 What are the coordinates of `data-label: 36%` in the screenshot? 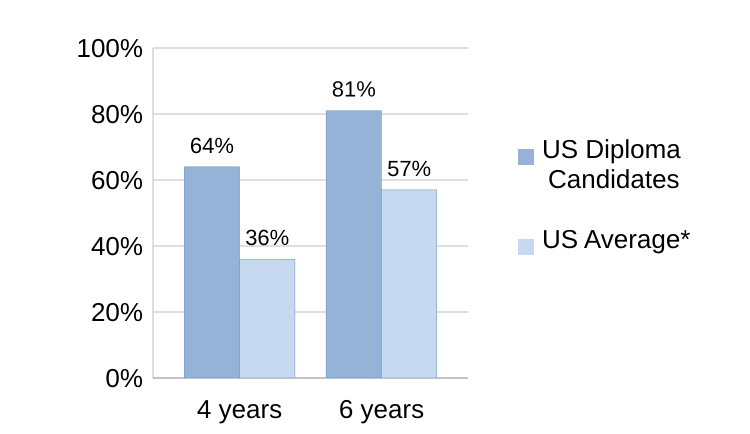 It's located at (267, 237).